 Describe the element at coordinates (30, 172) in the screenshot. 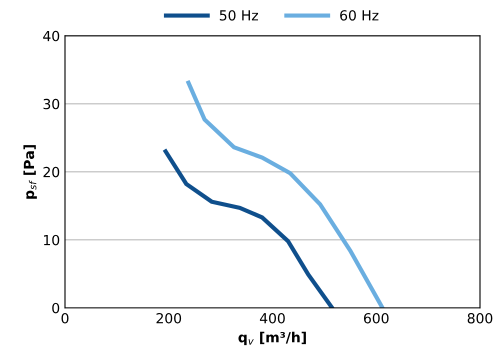

I see `y-axis-title: p$_{sf}$ [Pa]` at that location.